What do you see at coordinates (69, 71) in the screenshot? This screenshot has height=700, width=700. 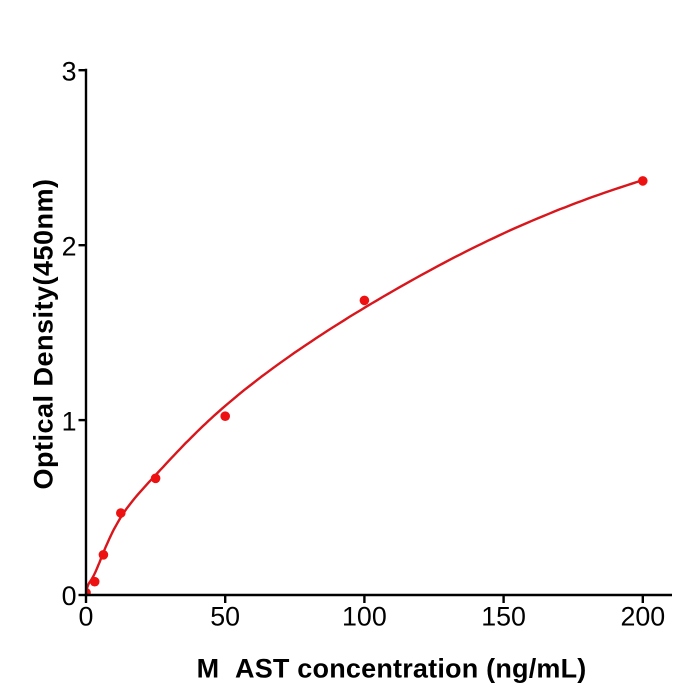 I see `svg-text: 3` at bounding box center [69, 71].